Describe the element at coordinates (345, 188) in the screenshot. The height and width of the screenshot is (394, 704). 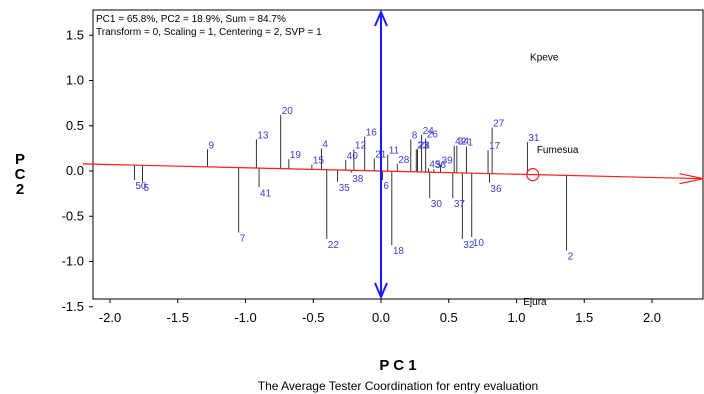
I see `entry-label: 35` at that location.